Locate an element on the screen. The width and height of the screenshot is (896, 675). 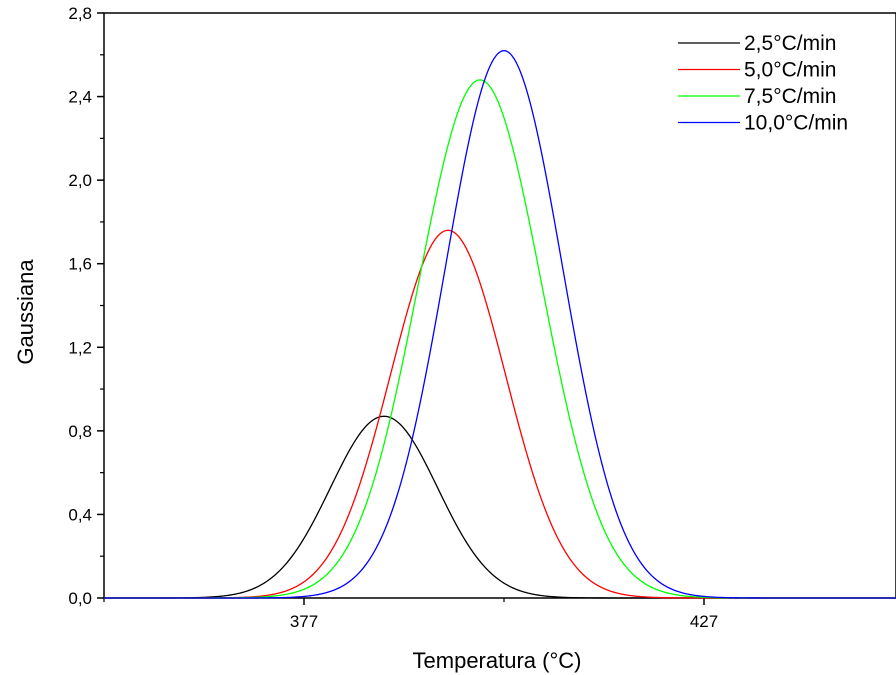
x-tick-label: 377 is located at coordinates (304, 621).